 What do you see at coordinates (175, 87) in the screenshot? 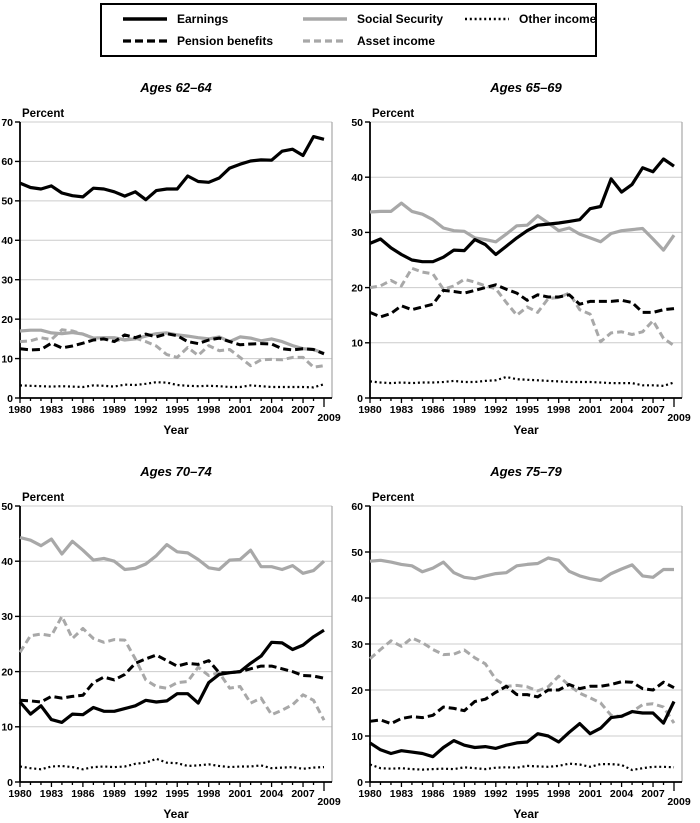
I see `chart-title: Ages 62–64` at bounding box center [175, 87].